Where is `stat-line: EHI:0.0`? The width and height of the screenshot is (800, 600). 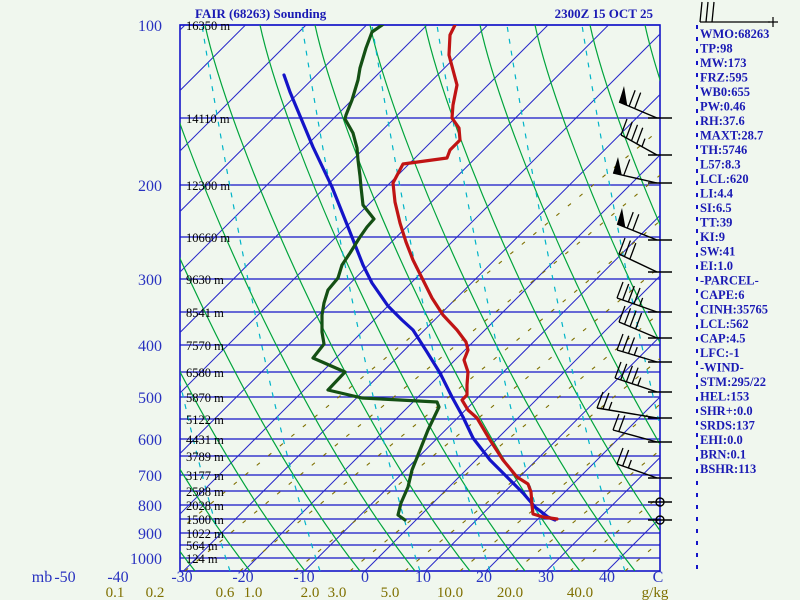 stat-line: EHI:0.0 is located at coordinates (721, 440).